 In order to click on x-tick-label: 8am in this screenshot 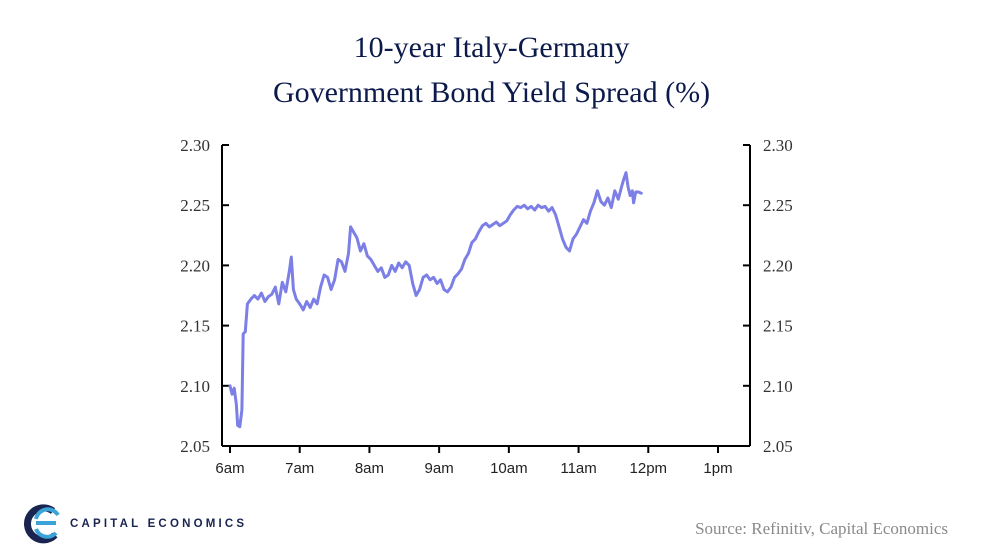, I will do `click(369, 468)`.